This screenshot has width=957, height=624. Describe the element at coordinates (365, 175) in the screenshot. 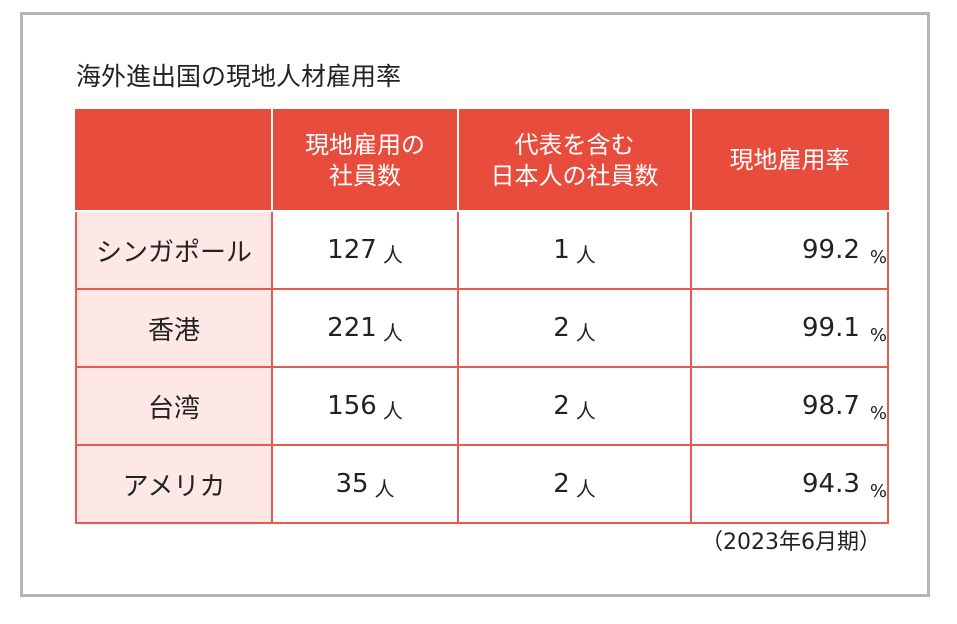

I see `header-local-employees-line2: 社員数` at that location.